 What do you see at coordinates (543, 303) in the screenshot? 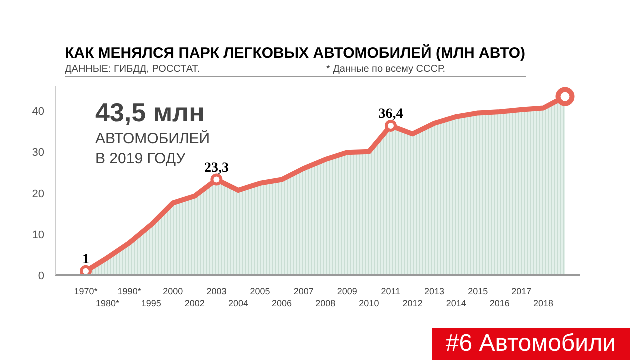
I see `x-tick-label: 2018` at bounding box center [543, 303].